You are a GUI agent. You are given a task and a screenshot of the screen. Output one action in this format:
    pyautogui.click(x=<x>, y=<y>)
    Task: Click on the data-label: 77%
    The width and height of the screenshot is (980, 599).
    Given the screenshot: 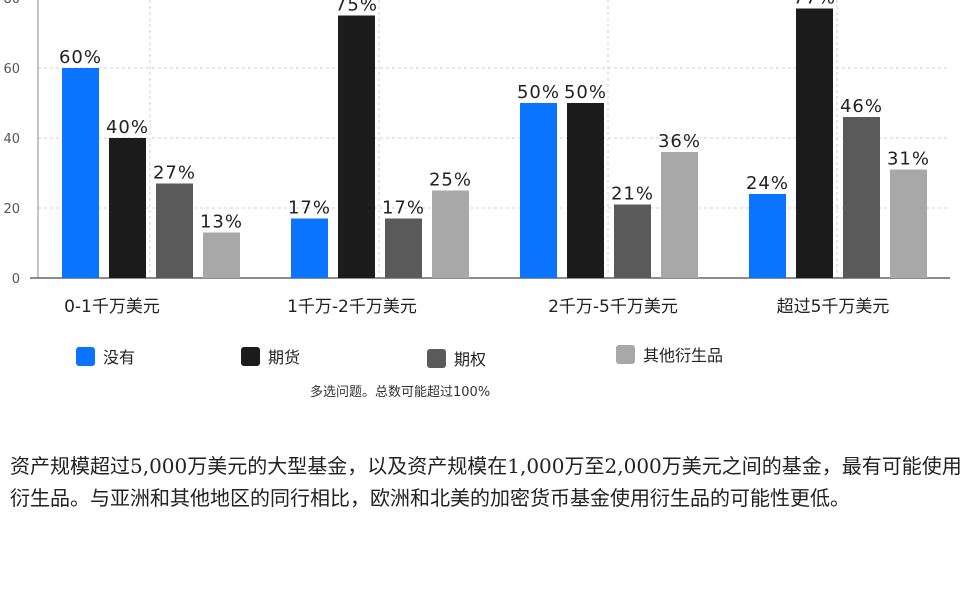 What is the action you would take?
    pyautogui.click(x=814, y=4)
    